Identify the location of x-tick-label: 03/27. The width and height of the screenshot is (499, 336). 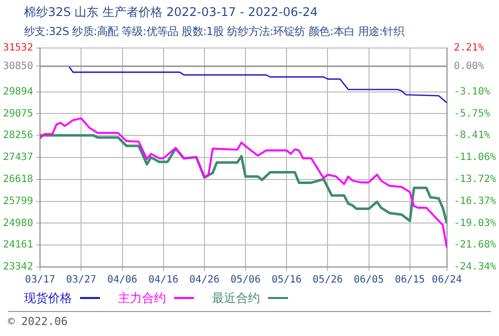
(81, 280).